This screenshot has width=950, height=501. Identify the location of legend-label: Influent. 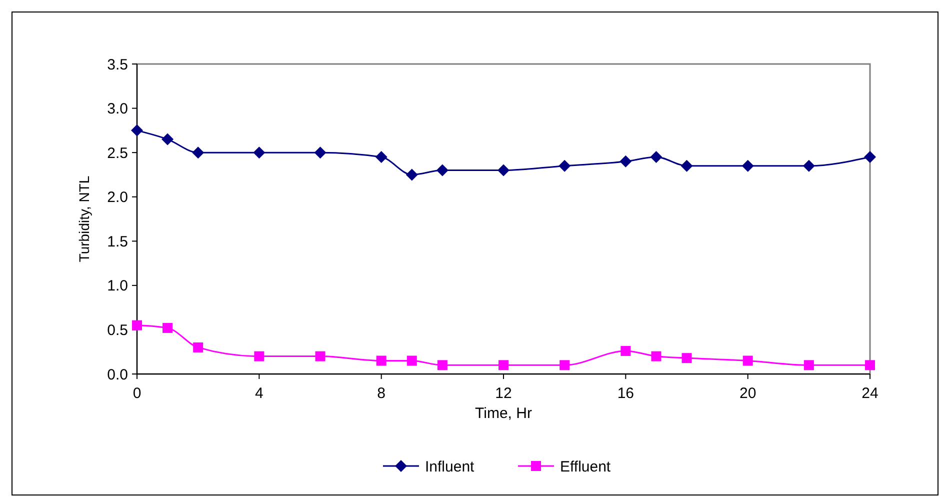
(450, 467).